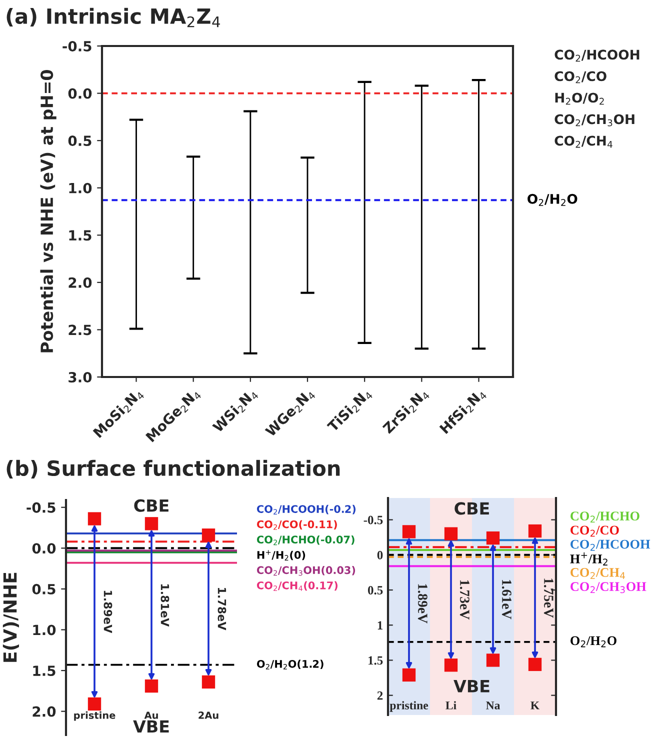  What do you see at coordinates (235, 410) in the screenshot?
I see `x-tick-label: WSi$_{2}$N$_{4}$` at bounding box center [235, 410].